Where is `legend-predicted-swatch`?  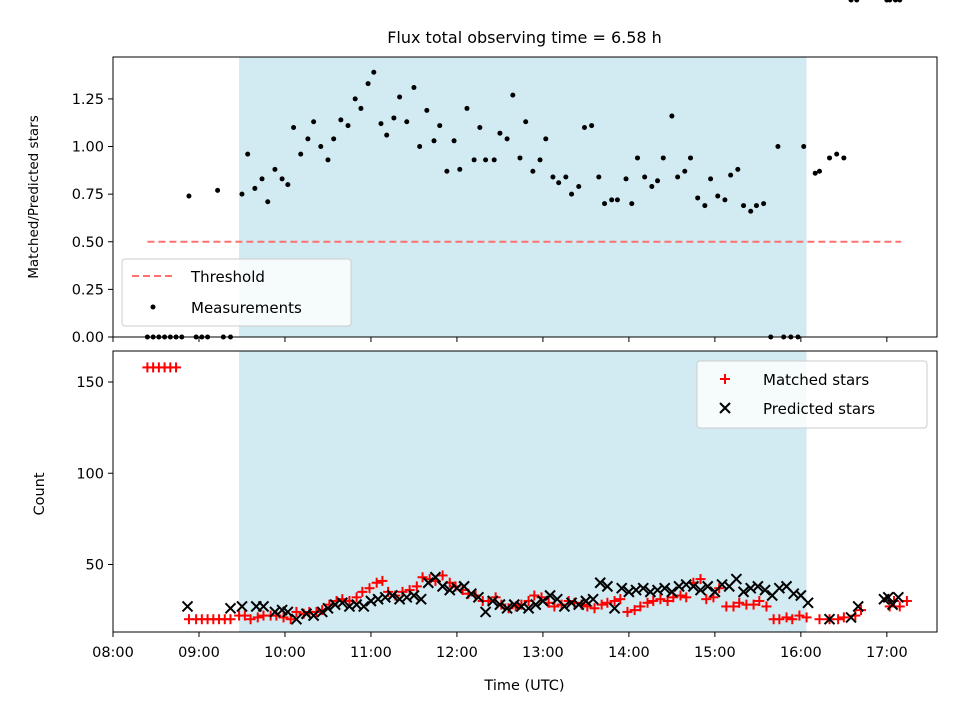 legend-predicted-swatch is located at coordinates (725, 408).